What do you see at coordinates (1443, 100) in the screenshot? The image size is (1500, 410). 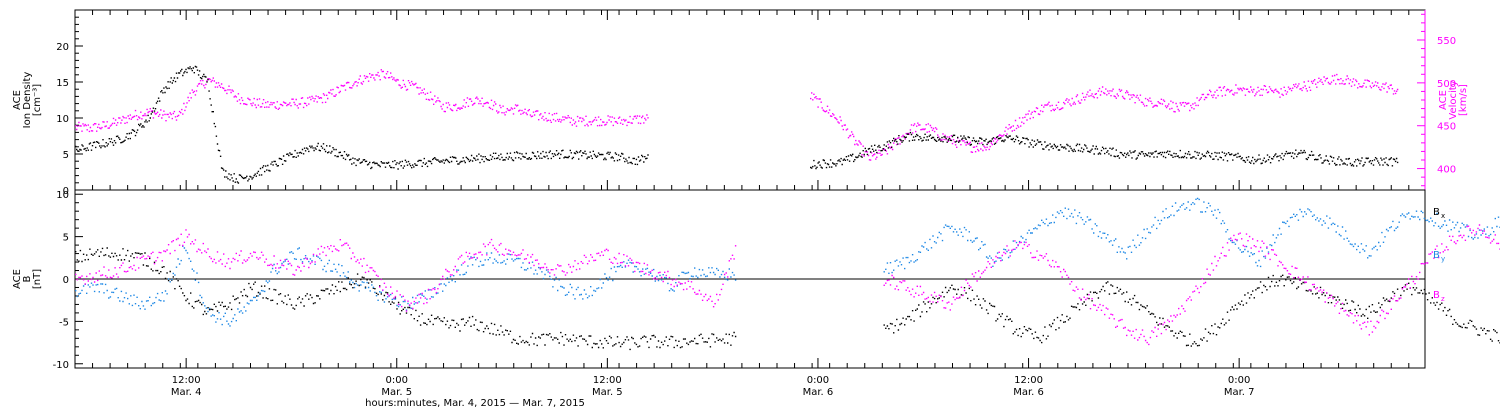 I see `velocity-axis-label: ACE` at bounding box center [1443, 100].